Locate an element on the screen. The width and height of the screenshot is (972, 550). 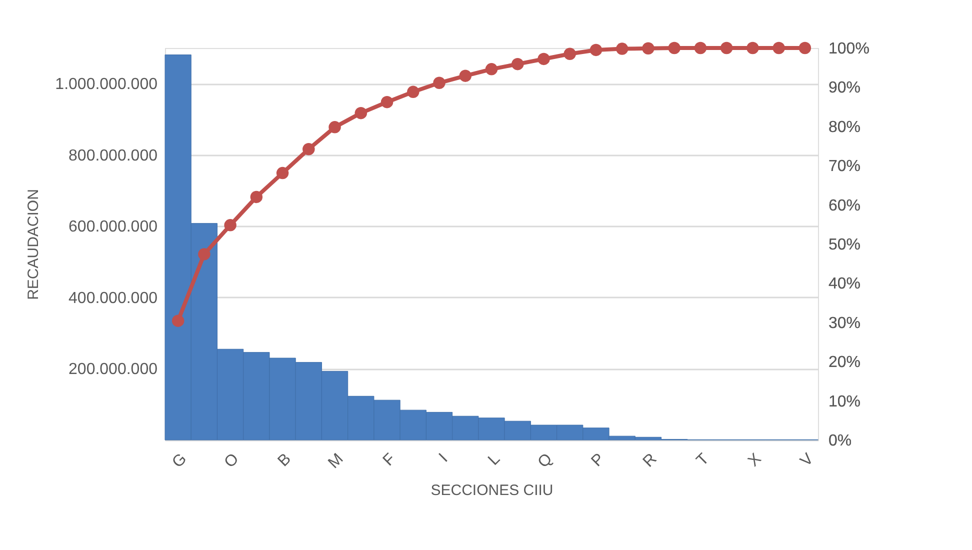
y2-tick-label: 80% is located at coordinates (844, 127).